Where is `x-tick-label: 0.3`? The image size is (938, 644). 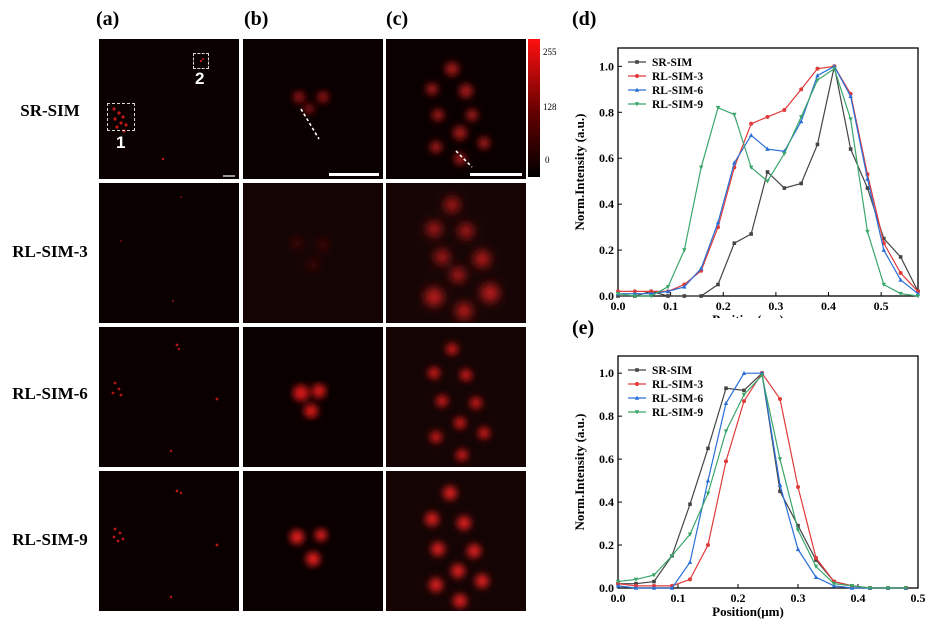
x-tick-label: 0.3 is located at coordinates (775, 306).